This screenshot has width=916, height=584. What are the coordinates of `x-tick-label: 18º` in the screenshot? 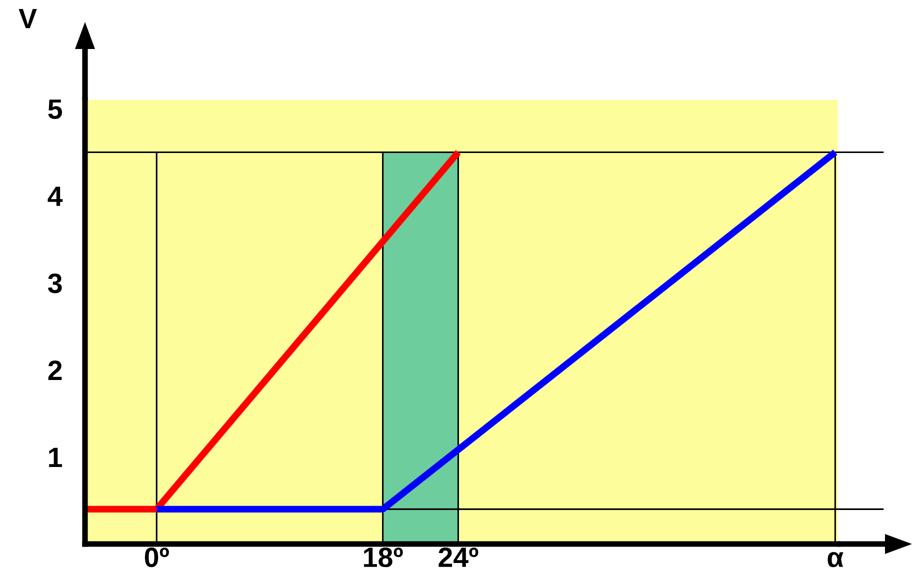 It's located at (383, 558).